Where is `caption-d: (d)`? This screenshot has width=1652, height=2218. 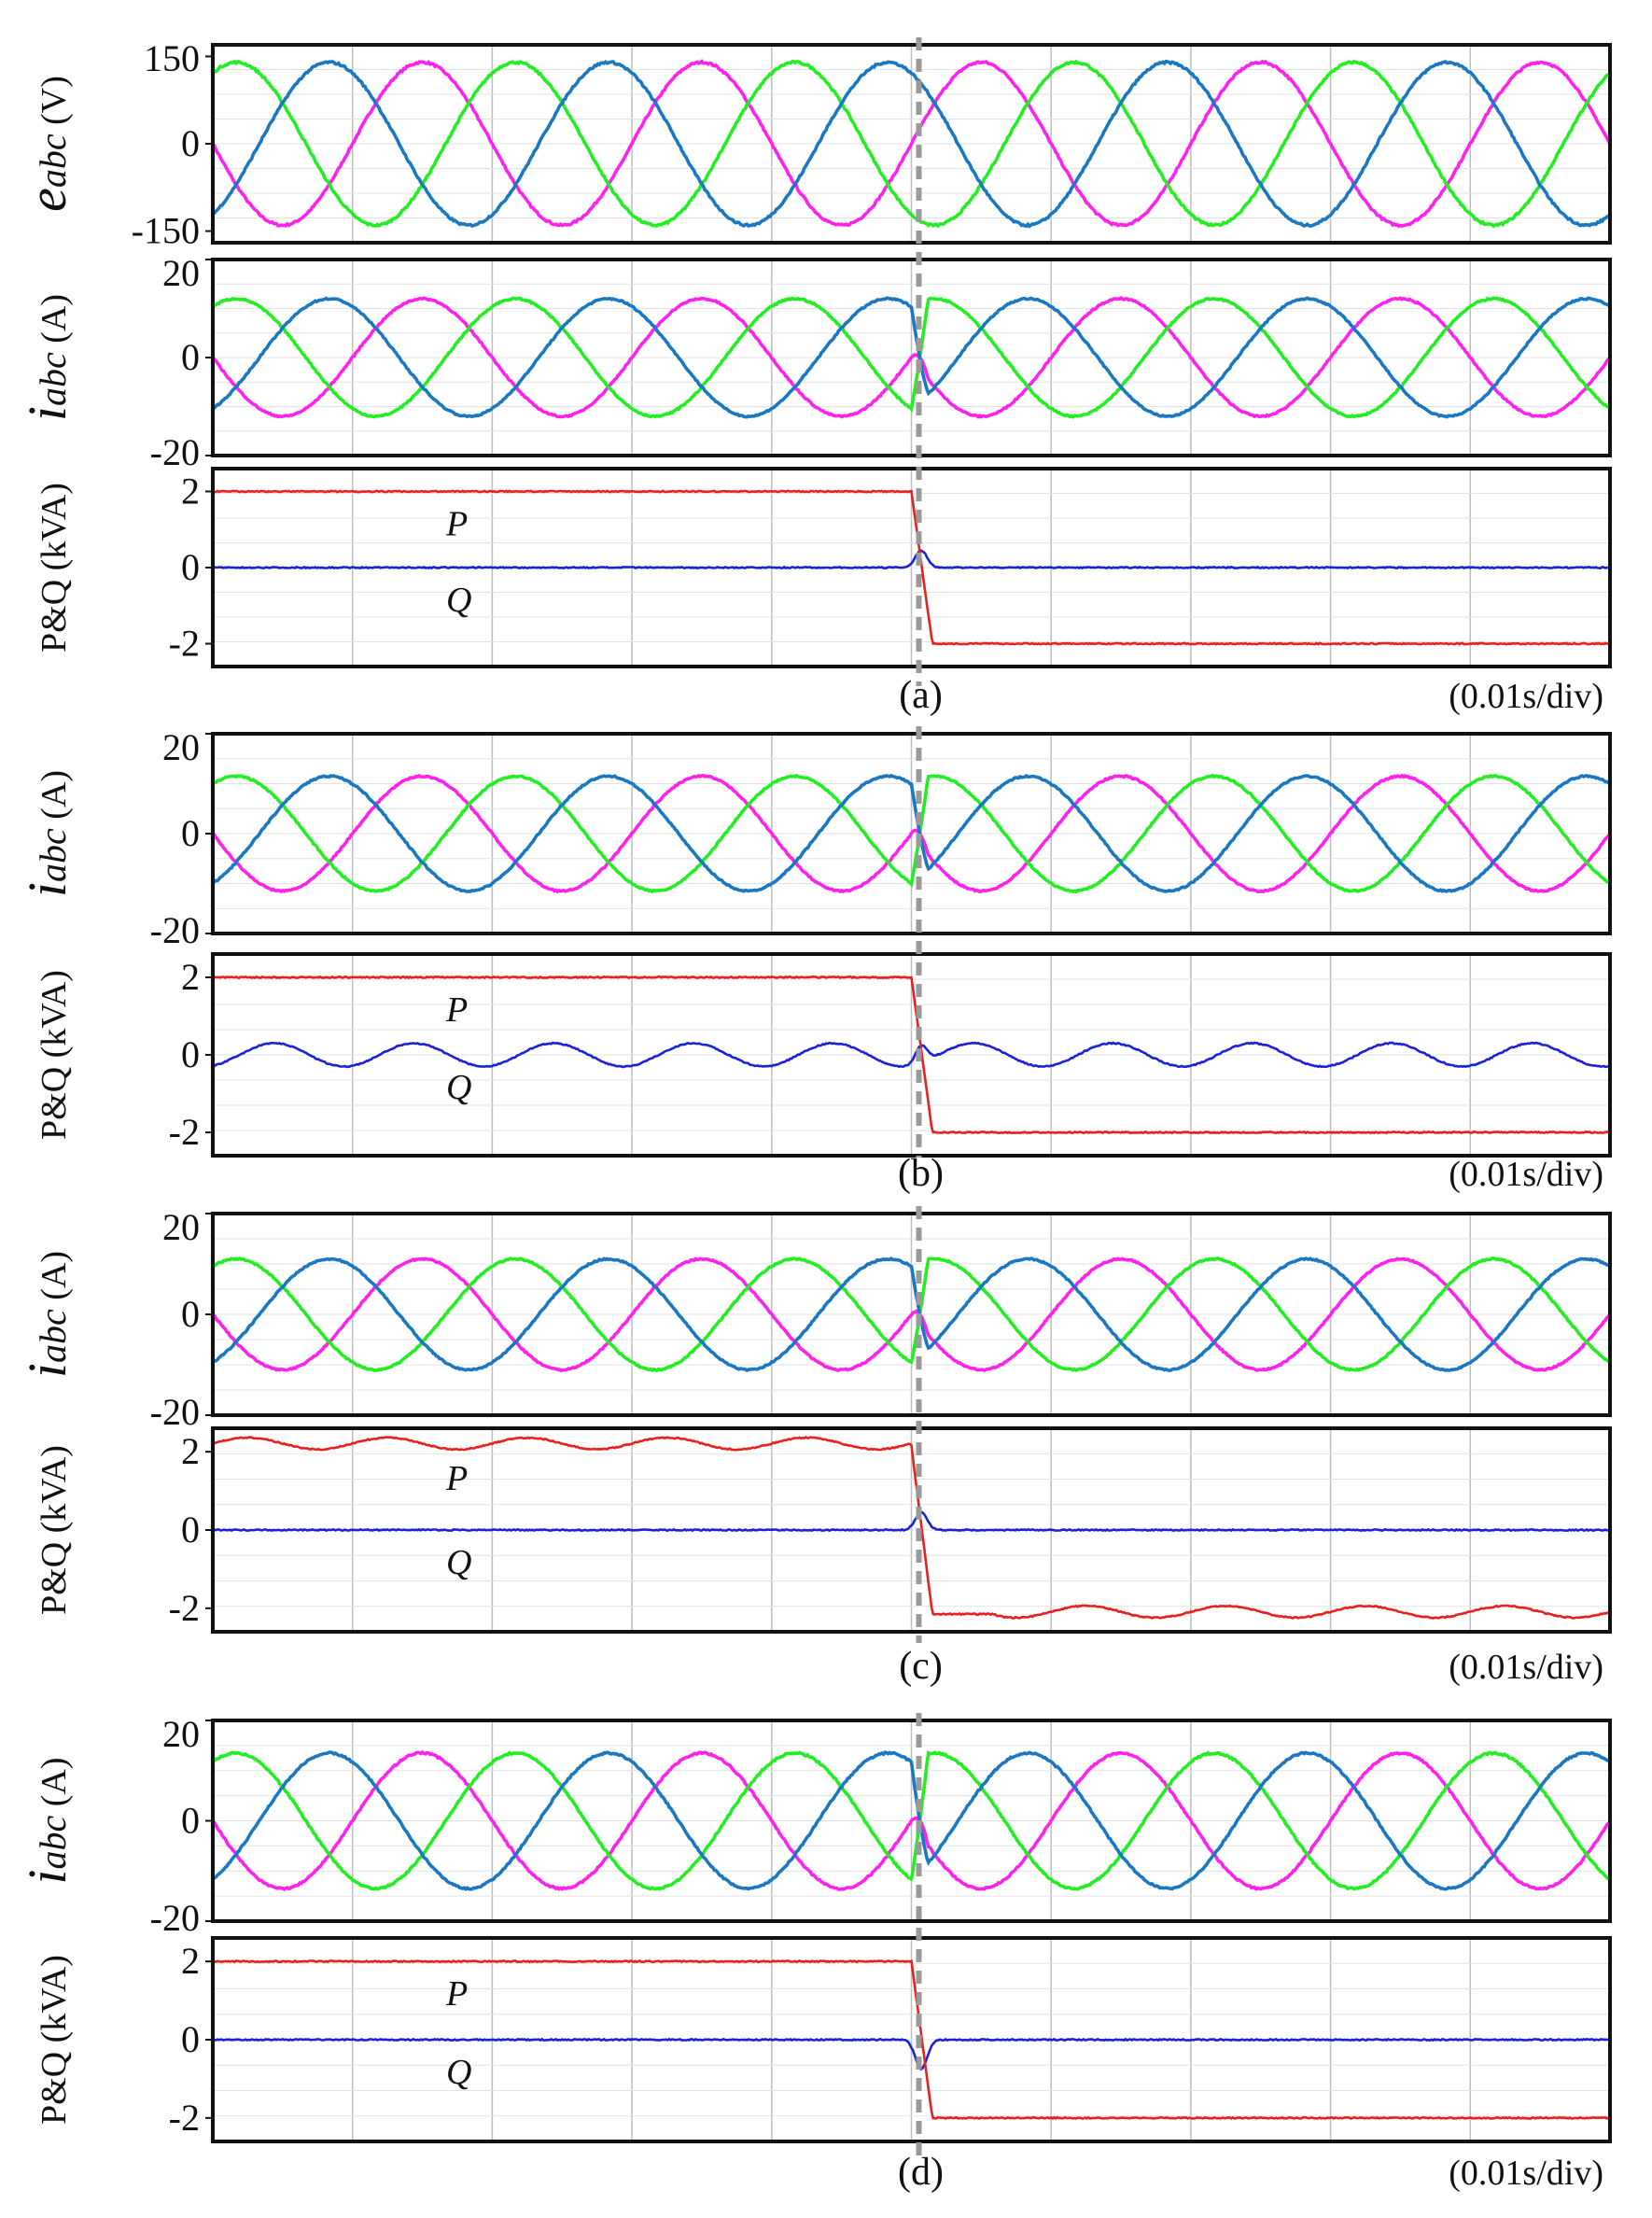 caption-d: (d) is located at coordinates (921, 2172).